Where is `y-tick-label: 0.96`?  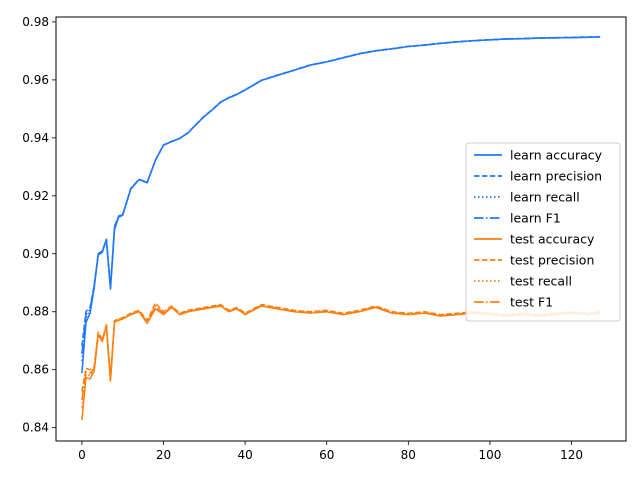
y-tick-label: 0.96 is located at coordinates (35, 80).